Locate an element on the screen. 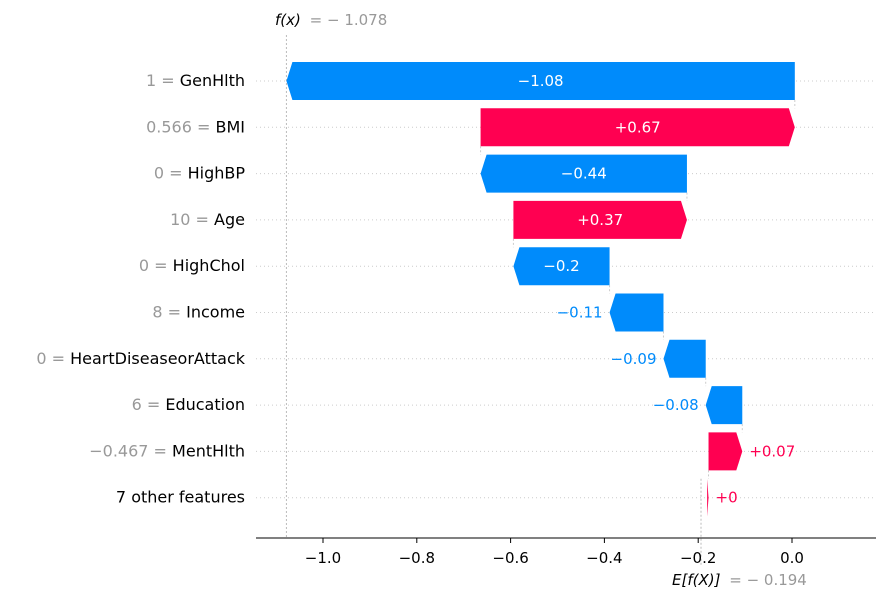 The width and height of the screenshot is (884, 600). bar-value-label: +0.07 is located at coordinates (772, 451).